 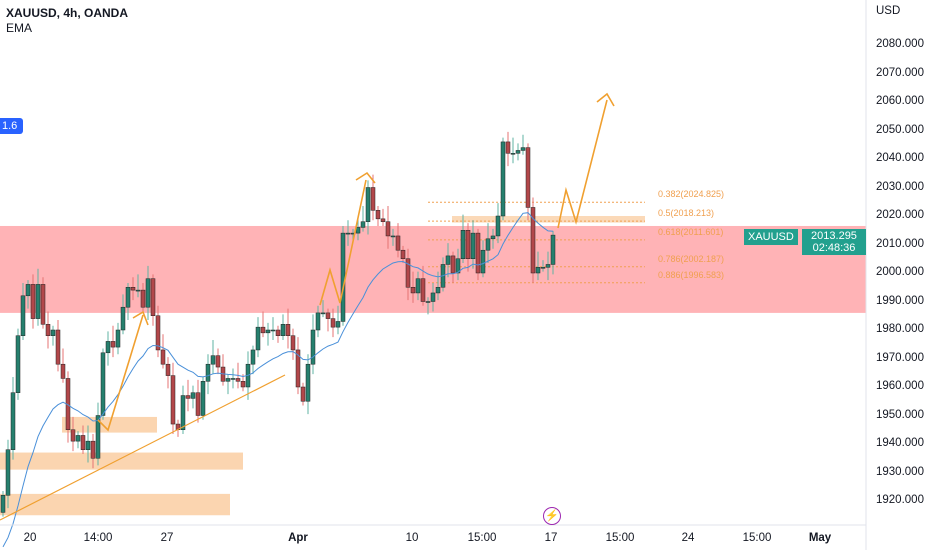 What do you see at coordinates (298, 538) in the screenshot?
I see `time-tick-label: Apr` at bounding box center [298, 538].